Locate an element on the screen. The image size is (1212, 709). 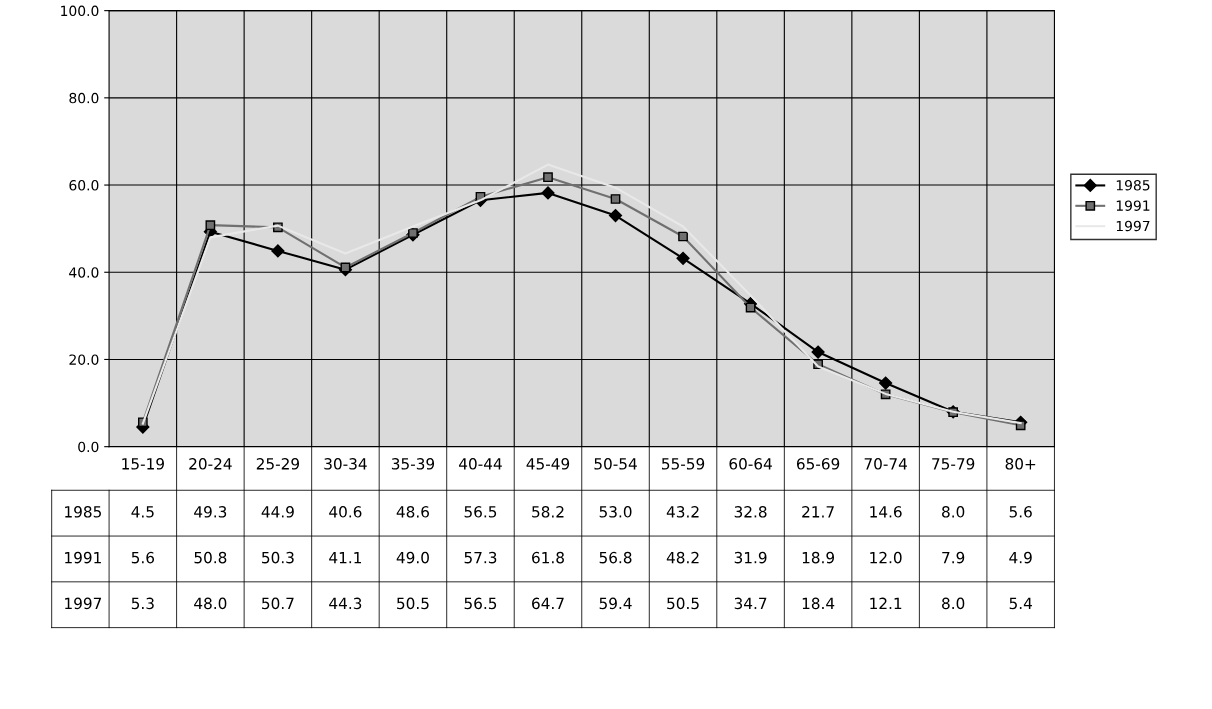
data-label: 21.7 is located at coordinates (818, 512).